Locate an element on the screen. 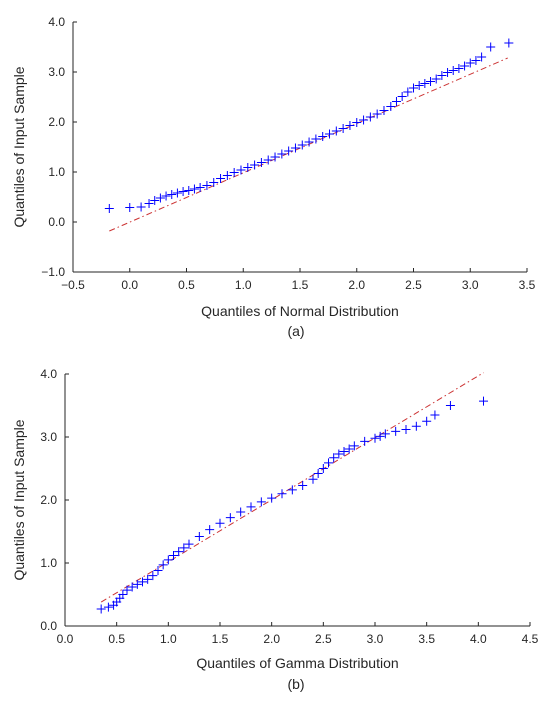 This screenshot has width=550, height=702. y-axis-title: Quantiles of Input Sample is located at coordinates (19, 146).